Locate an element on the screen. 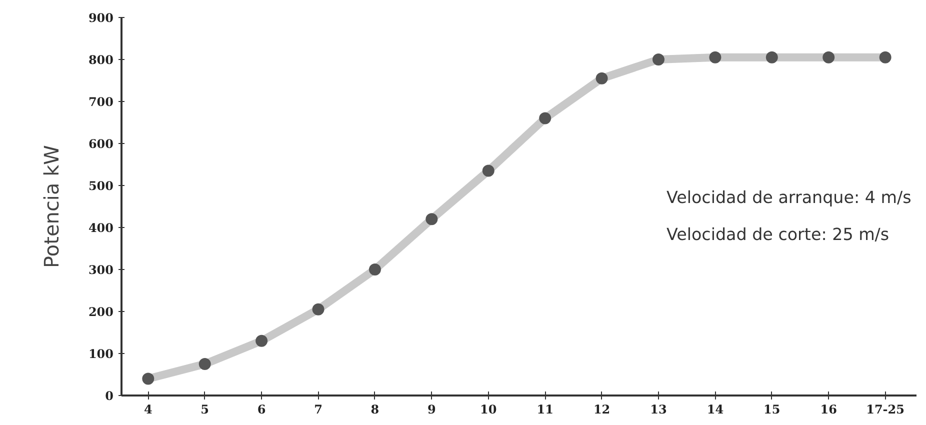 This screenshot has height=425, width=926. y-tick-label: 100 is located at coordinates (101, 354).